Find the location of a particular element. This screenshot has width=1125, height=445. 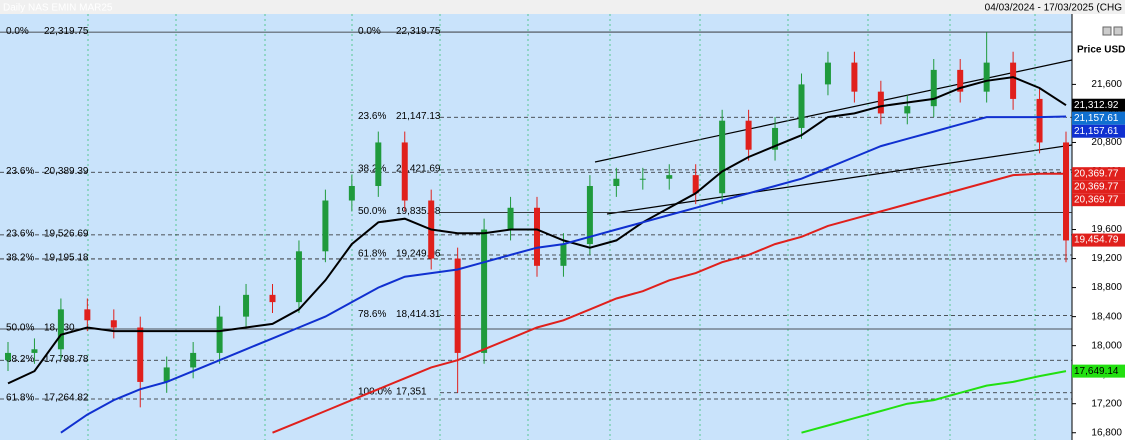

y-tick-label: 18,000 is located at coordinates (1106, 345).